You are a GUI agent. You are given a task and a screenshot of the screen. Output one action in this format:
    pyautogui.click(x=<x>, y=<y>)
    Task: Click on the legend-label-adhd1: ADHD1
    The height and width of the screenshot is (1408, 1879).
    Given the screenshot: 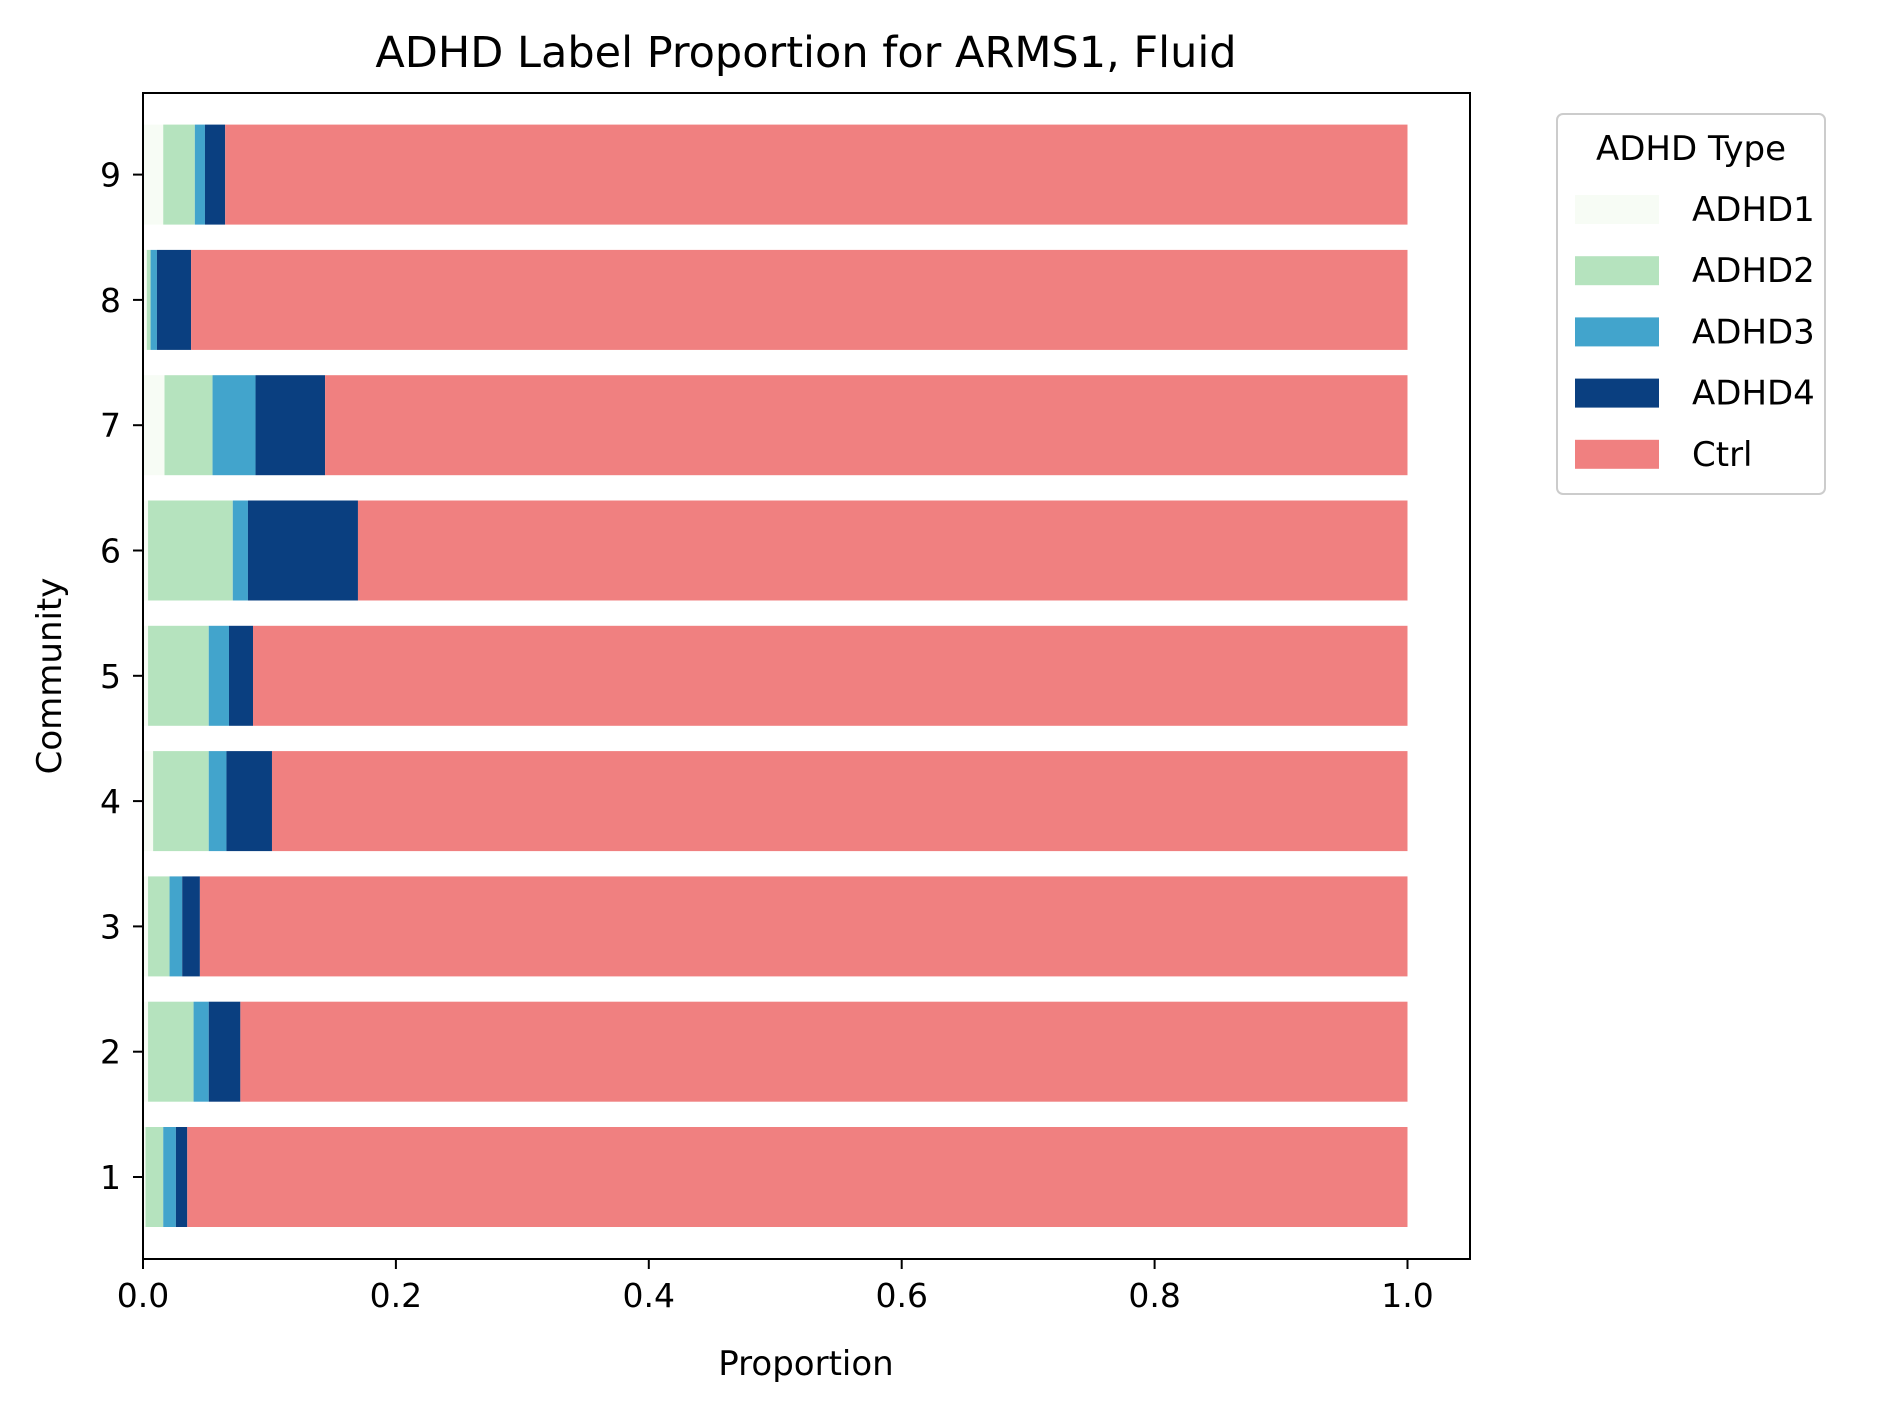 What is the action you would take?
    pyautogui.click(x=1753, y=210)
    